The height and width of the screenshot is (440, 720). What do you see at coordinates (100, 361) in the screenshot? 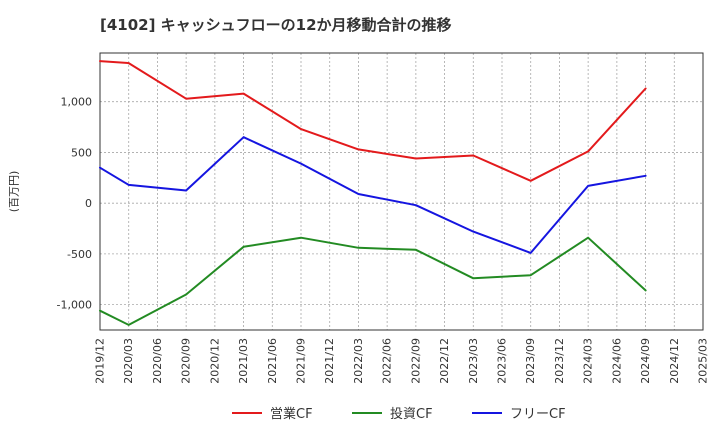
I see `x-tick-label: 2019/12` at bounding box center [100, 361].